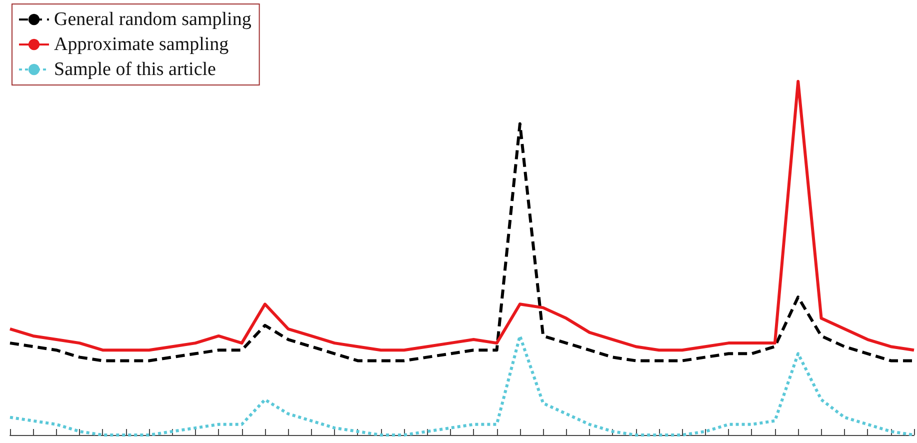 The image size is (917, 443). Describe the element at coordinates (142, 44) in the screenshot. I see `legend-label: Approximate sampling` at that location.